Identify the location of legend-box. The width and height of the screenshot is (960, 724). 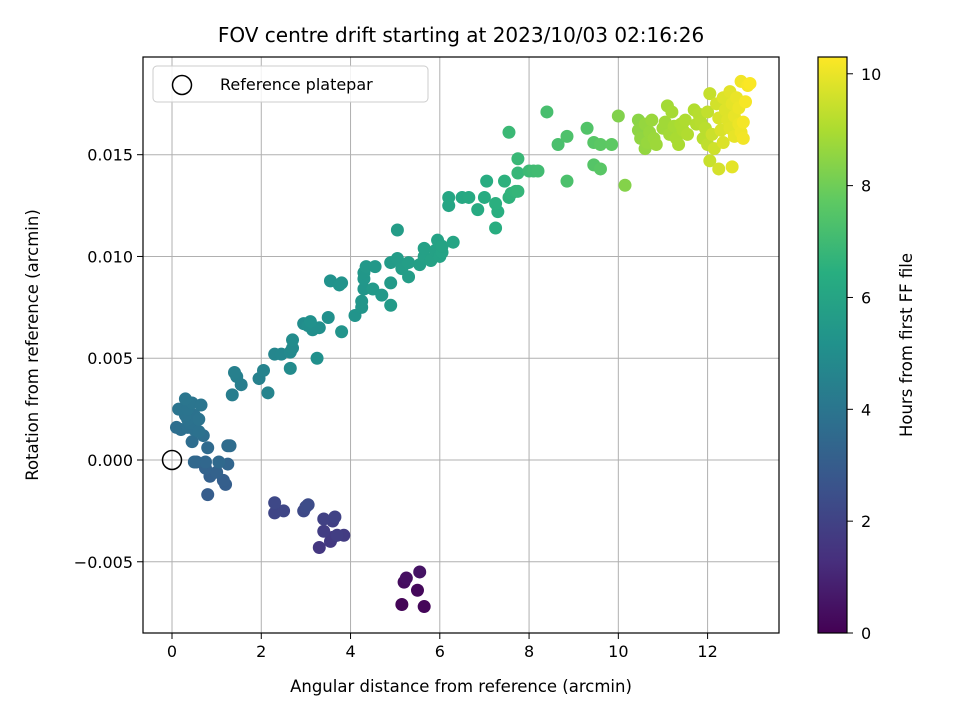
(290, 84).